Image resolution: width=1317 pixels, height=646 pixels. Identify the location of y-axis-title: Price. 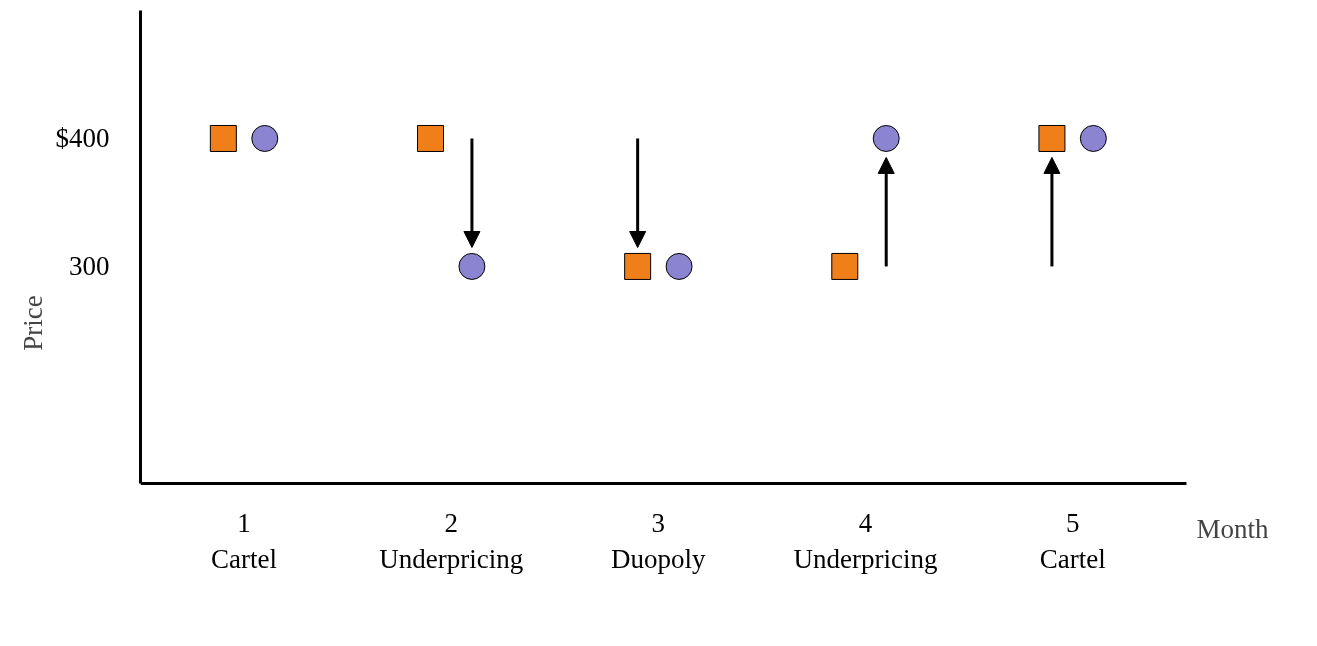
(32, 323).